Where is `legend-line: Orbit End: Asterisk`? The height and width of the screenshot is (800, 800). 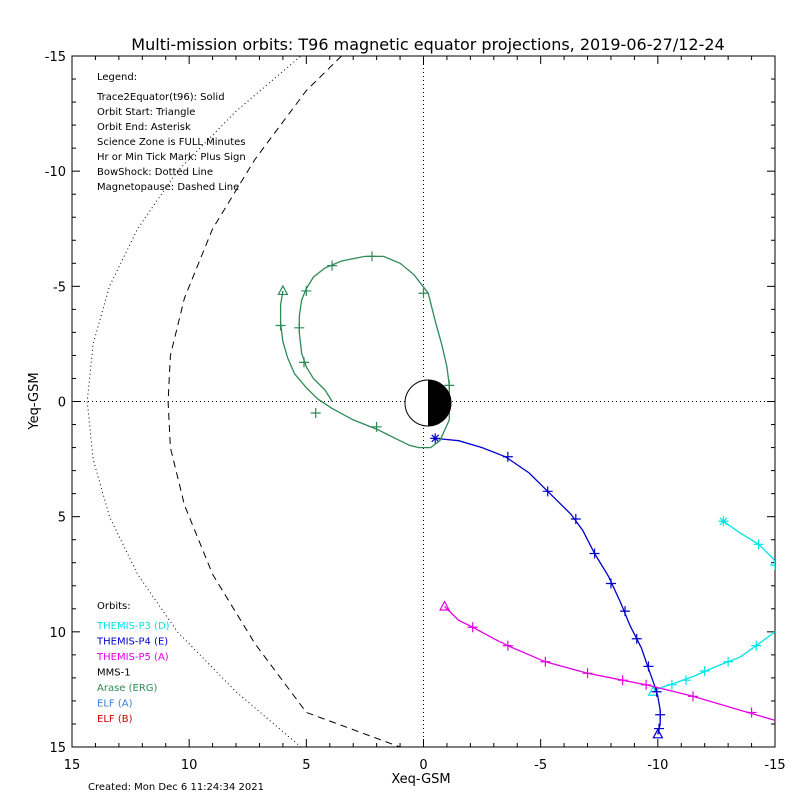 legend-line: Orbit End: Asterisk is located at coordinates (144, 127).